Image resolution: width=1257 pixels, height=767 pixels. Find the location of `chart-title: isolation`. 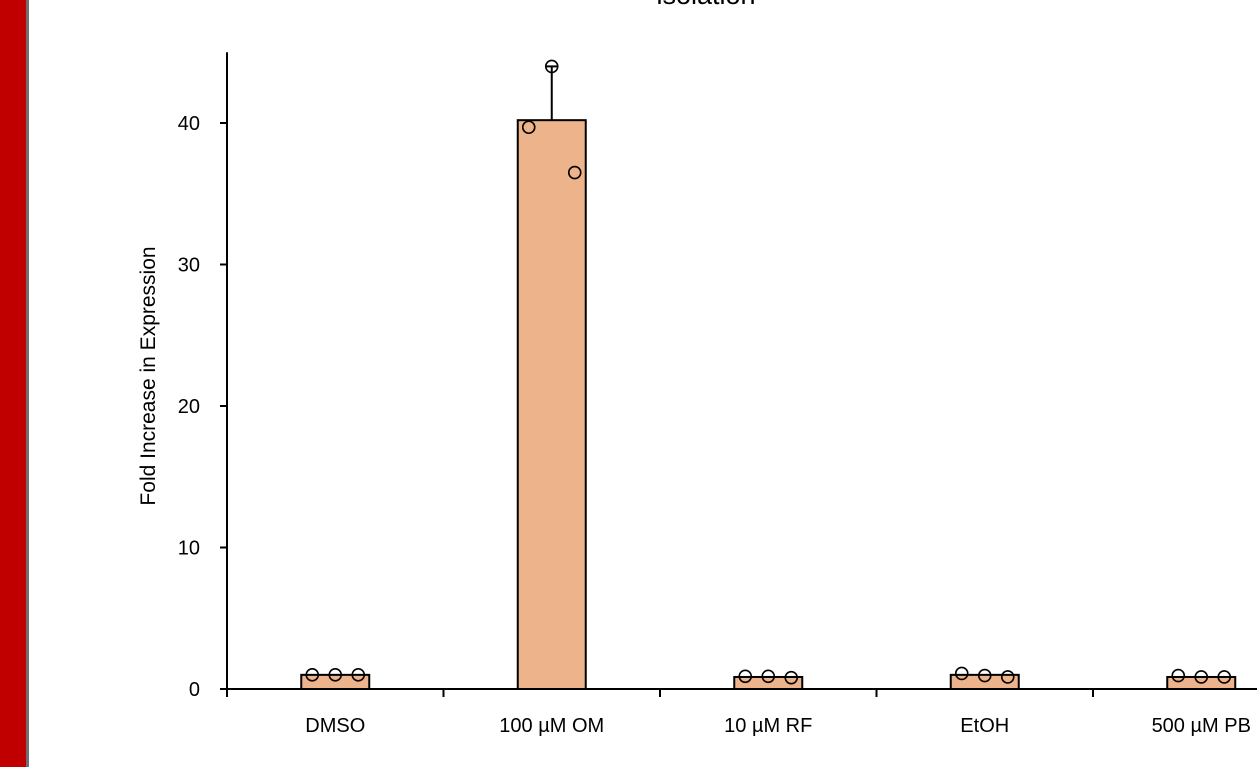

chart-title: isolation is located at coordinates (705, 5).